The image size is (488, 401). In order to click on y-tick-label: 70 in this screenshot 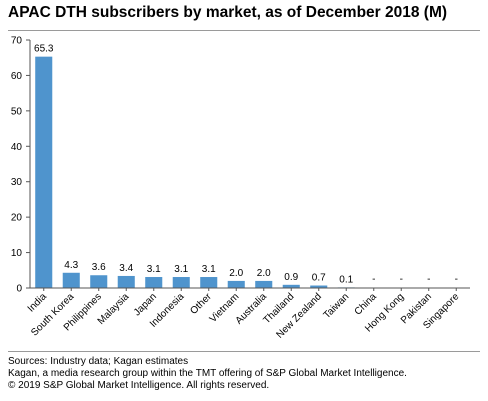, I will do `click(17, 41)`.